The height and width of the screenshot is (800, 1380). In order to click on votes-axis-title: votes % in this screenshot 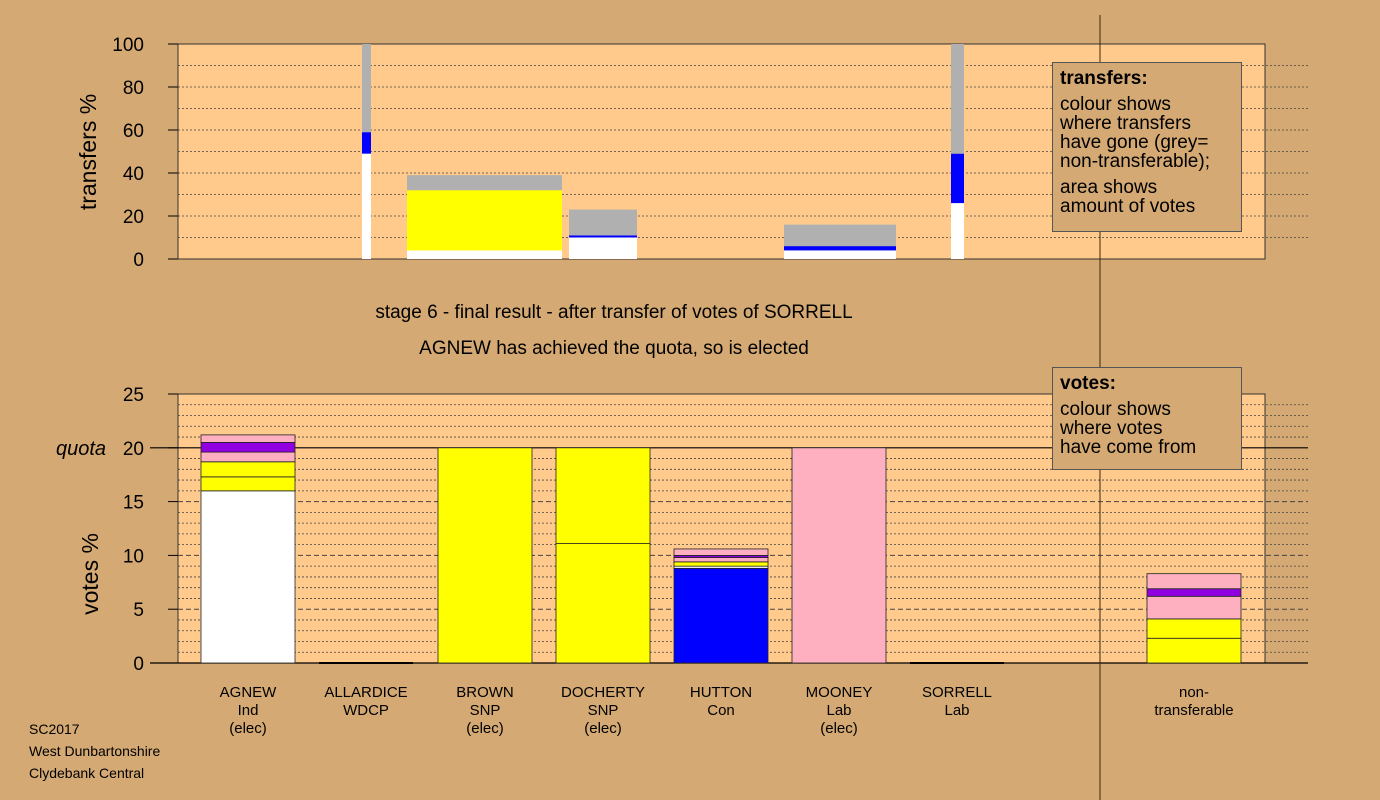, I will do `click(90, 574)`.